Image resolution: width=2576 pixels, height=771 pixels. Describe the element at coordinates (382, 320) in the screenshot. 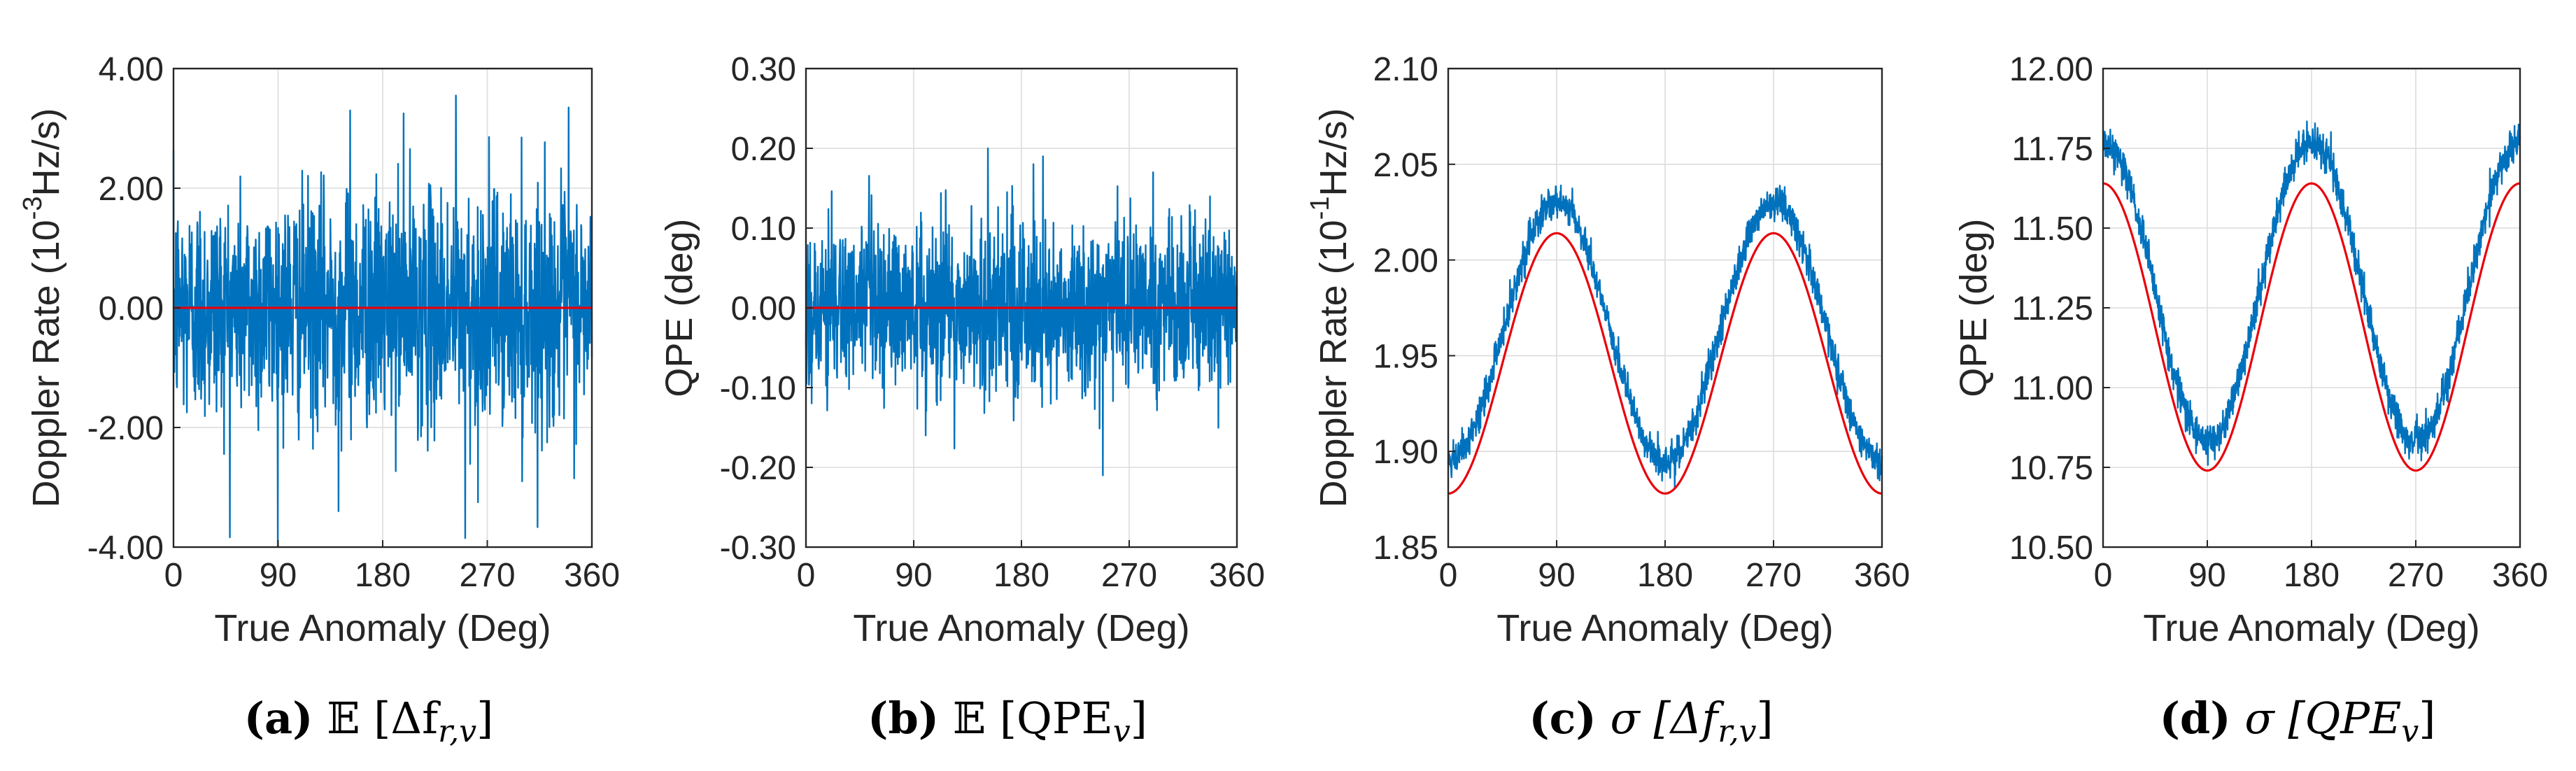

I see `panel-a-lines` at that location.